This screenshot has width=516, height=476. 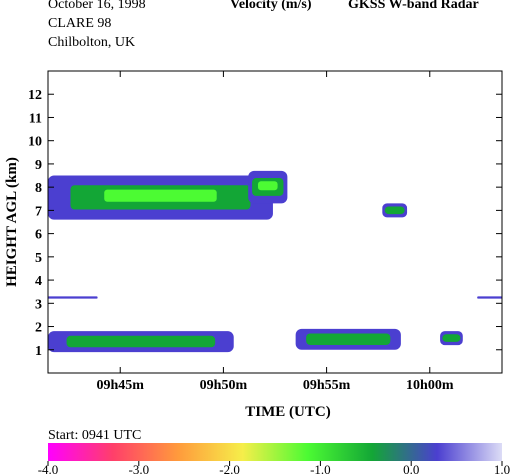 I want to click on y-tick-label: 5, so click(x=38, y=258).